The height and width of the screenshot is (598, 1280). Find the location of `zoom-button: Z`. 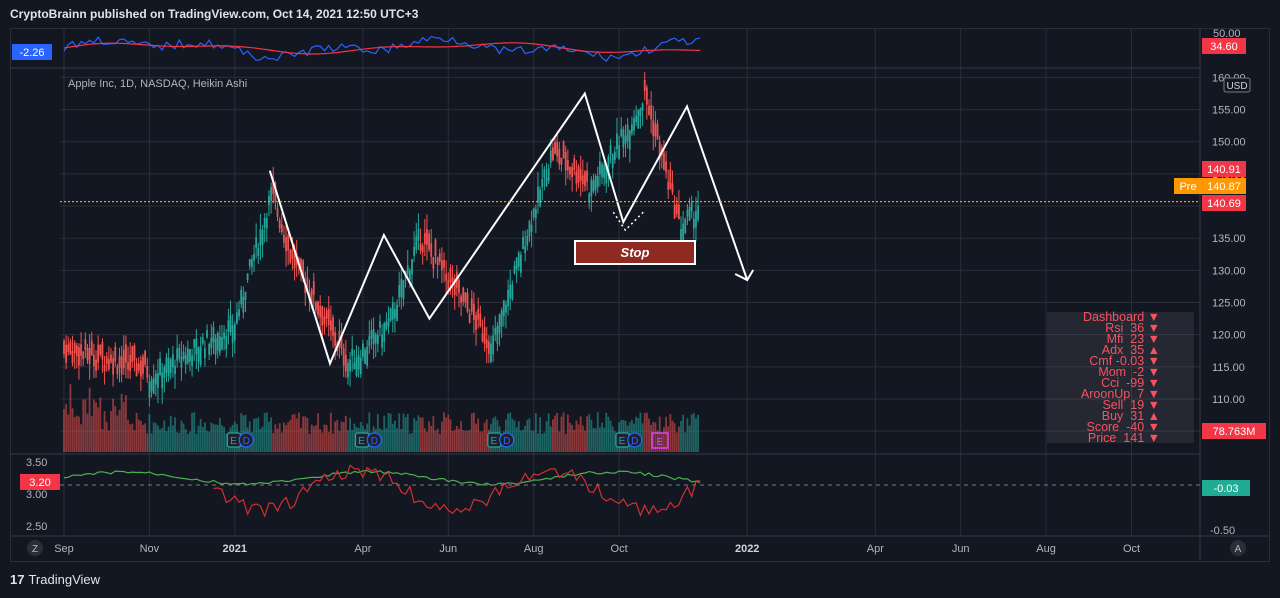

zoom-button: Z is located at coordinates (35, 548).